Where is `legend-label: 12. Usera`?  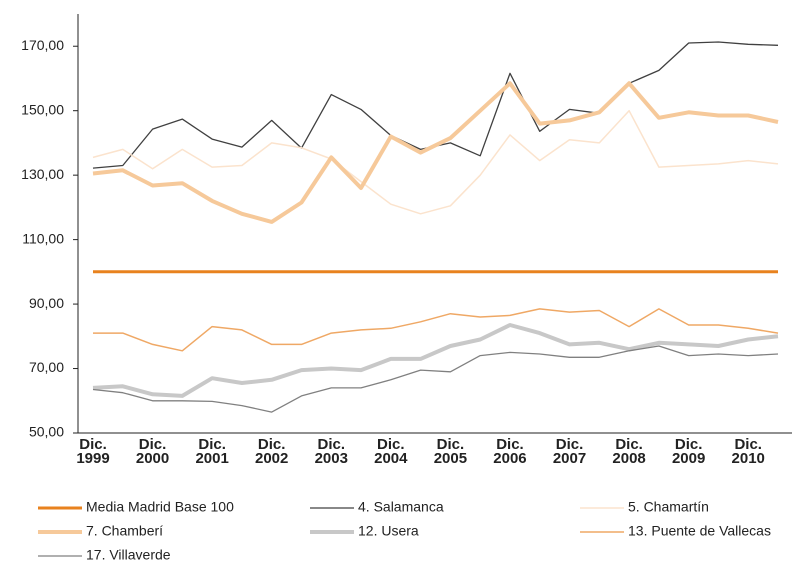 legend-label: 12. Usera is located at coordinates (388, 531).